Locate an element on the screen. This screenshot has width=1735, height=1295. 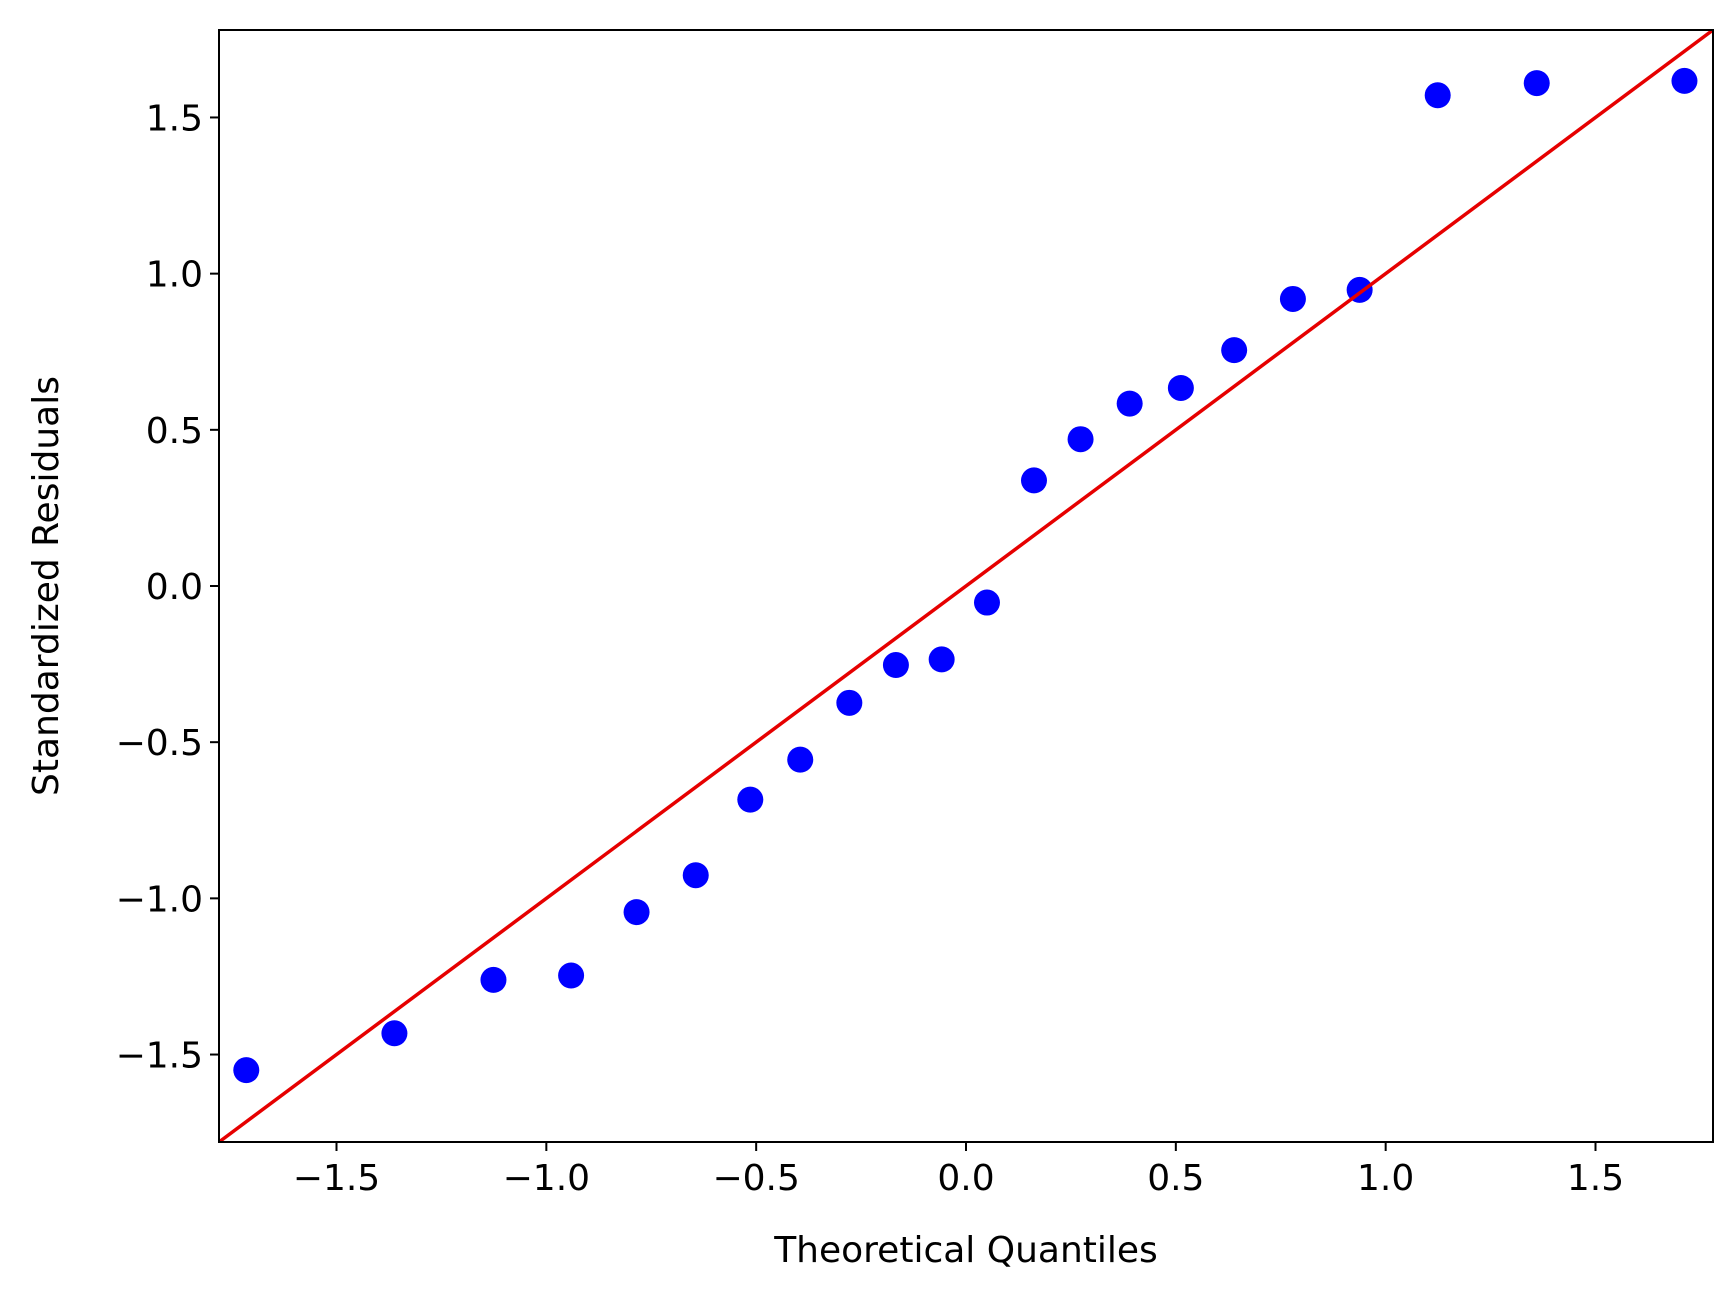
x-tick-label: 1.0 is located at coordinates (1385, 1178).